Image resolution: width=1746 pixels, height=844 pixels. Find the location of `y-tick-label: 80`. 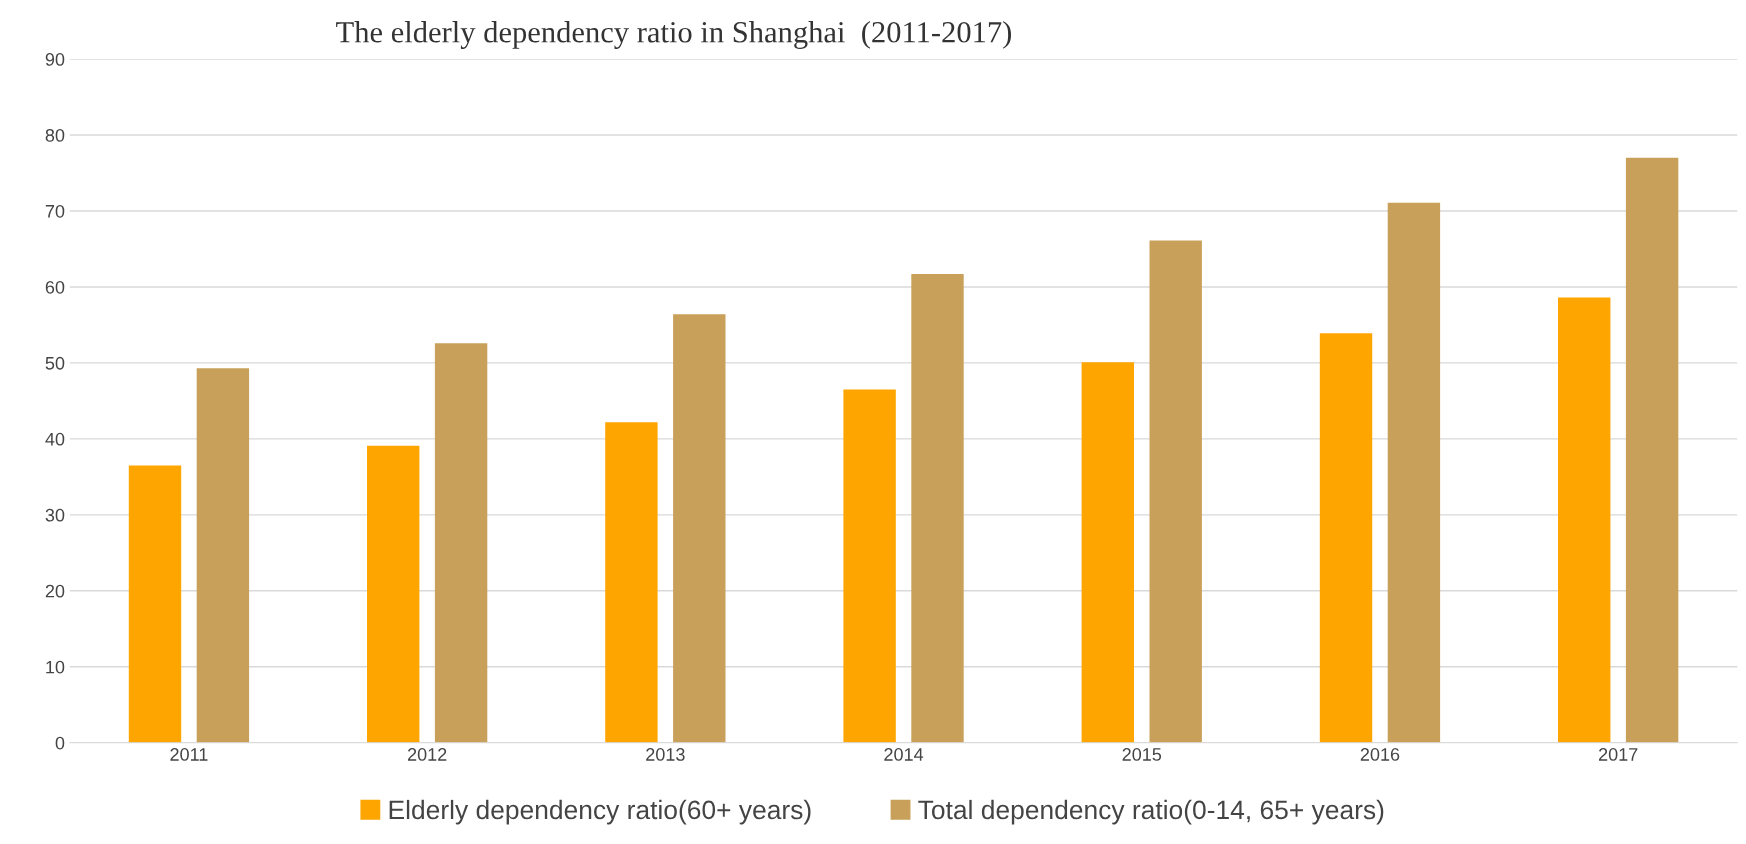

y-tick-label: 80 is located at coordinates (55, 135).